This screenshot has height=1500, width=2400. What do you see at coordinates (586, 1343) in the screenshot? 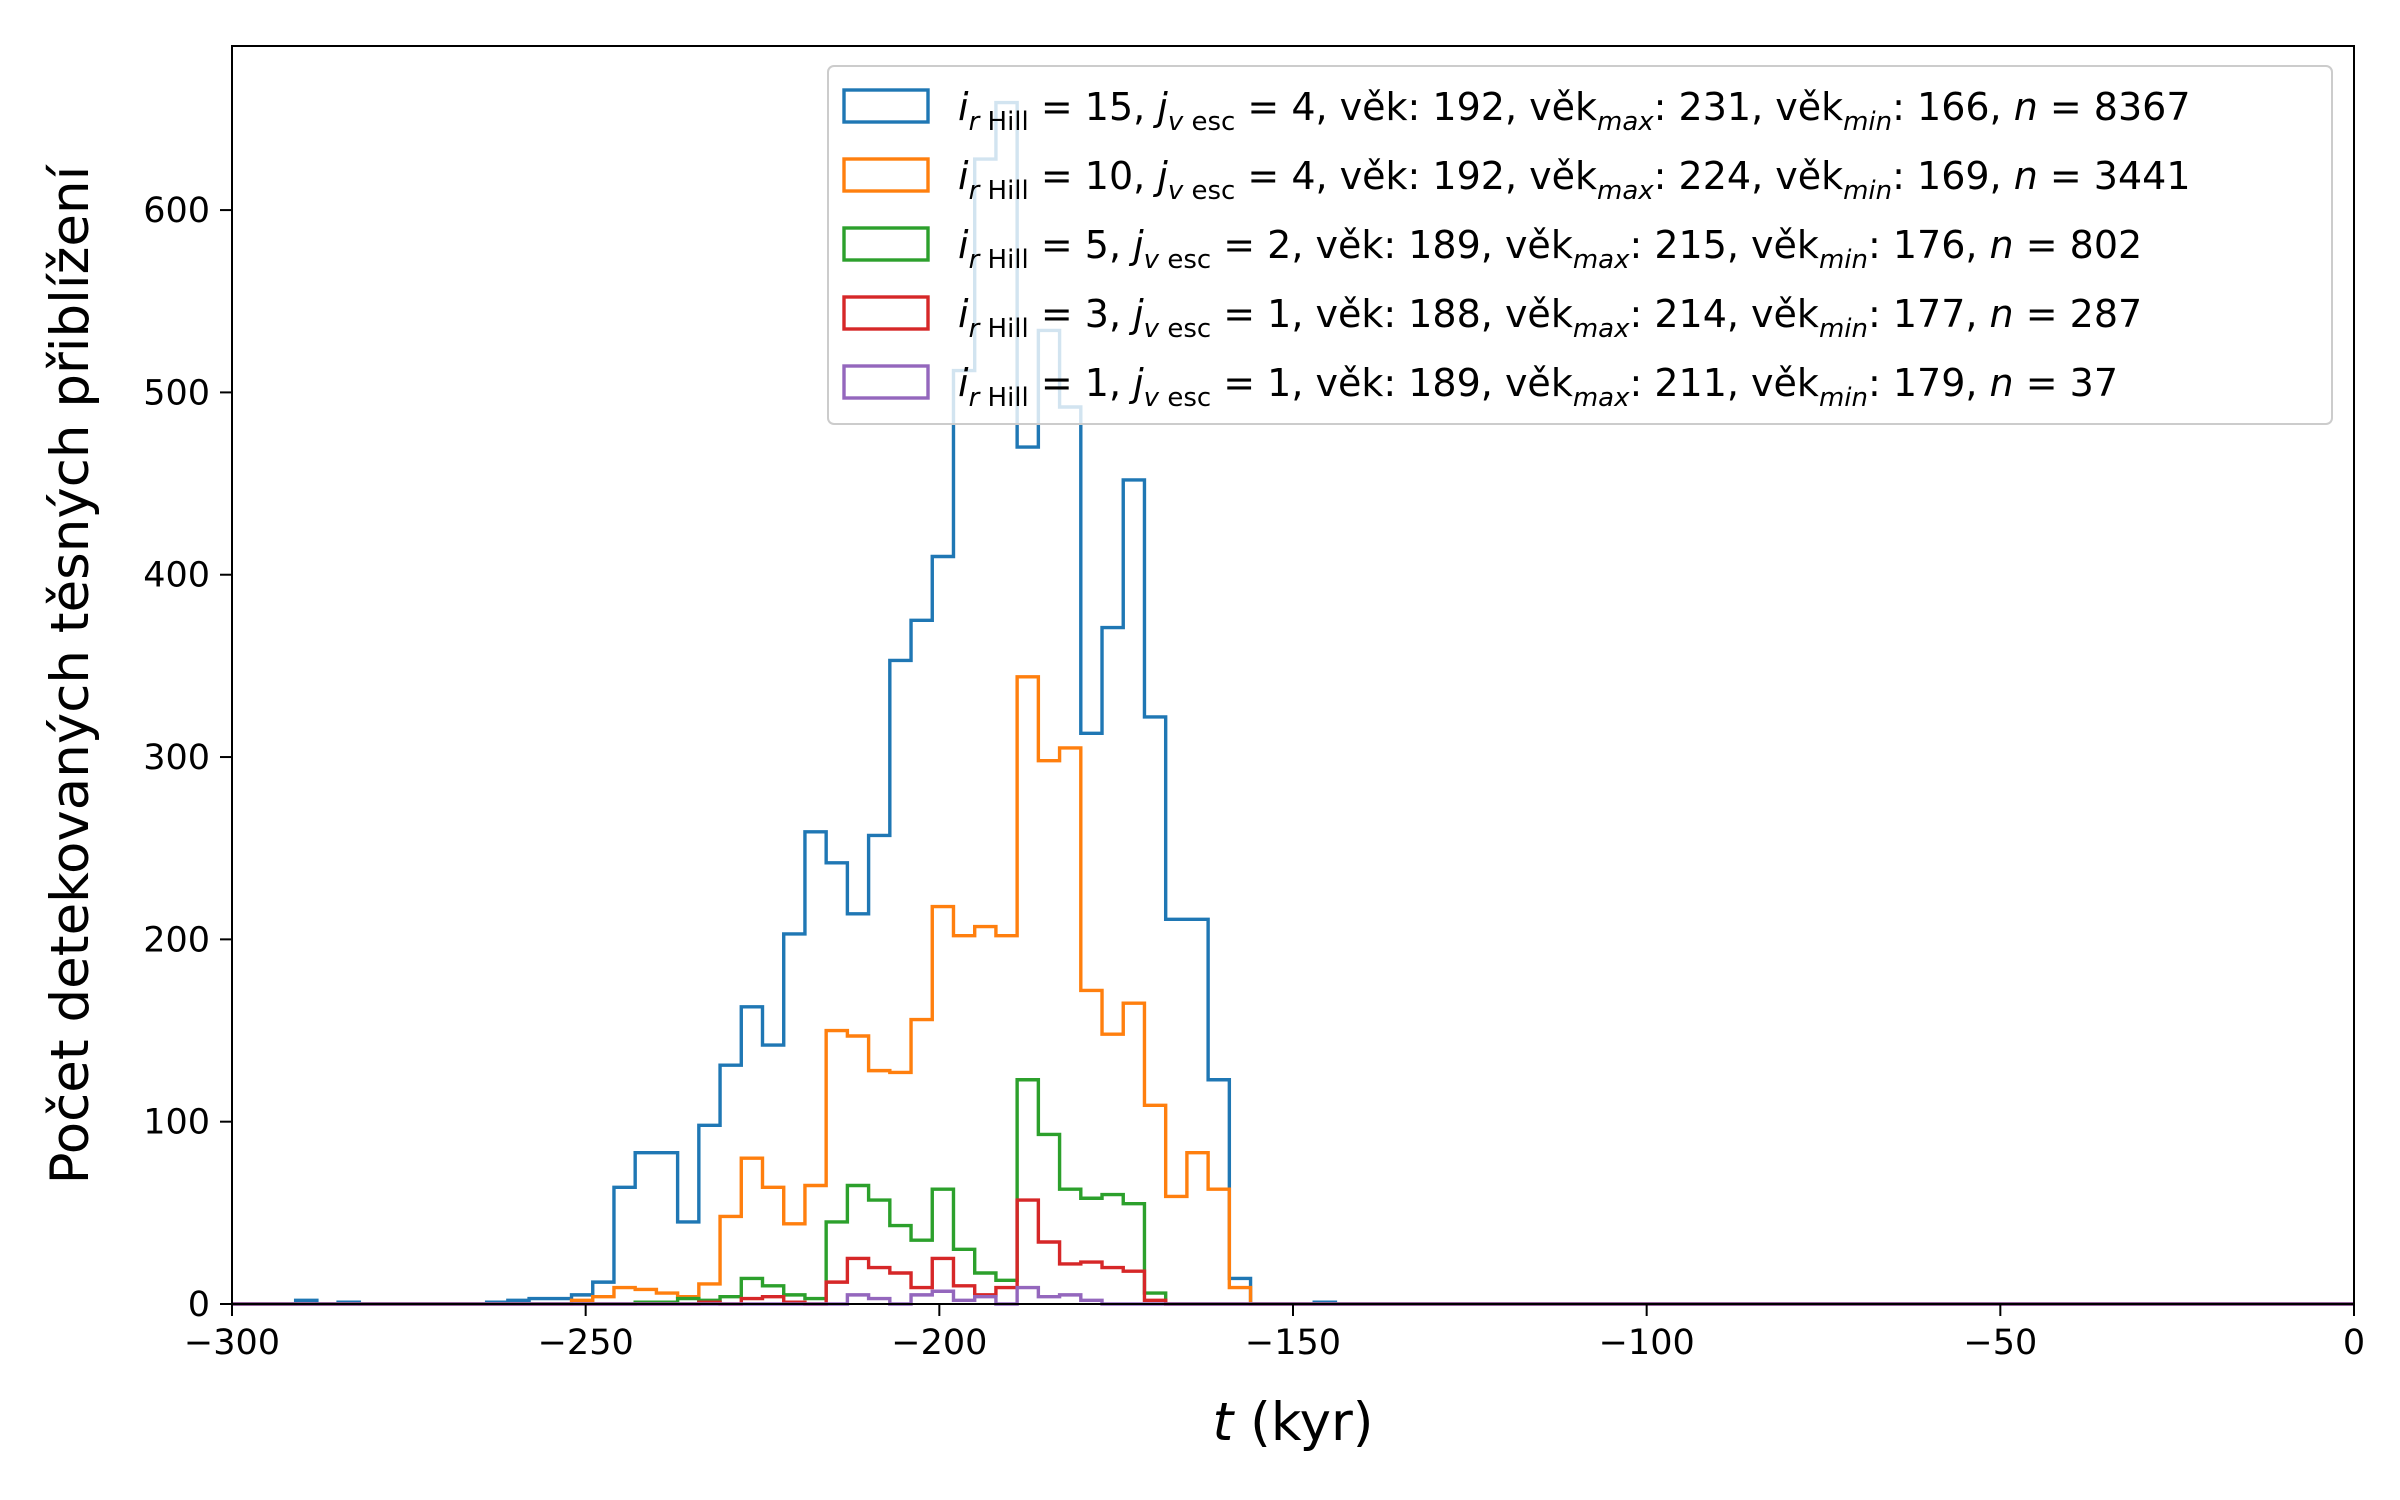
I see `x-tick-label: −250` at bounding box center [586, 1343].